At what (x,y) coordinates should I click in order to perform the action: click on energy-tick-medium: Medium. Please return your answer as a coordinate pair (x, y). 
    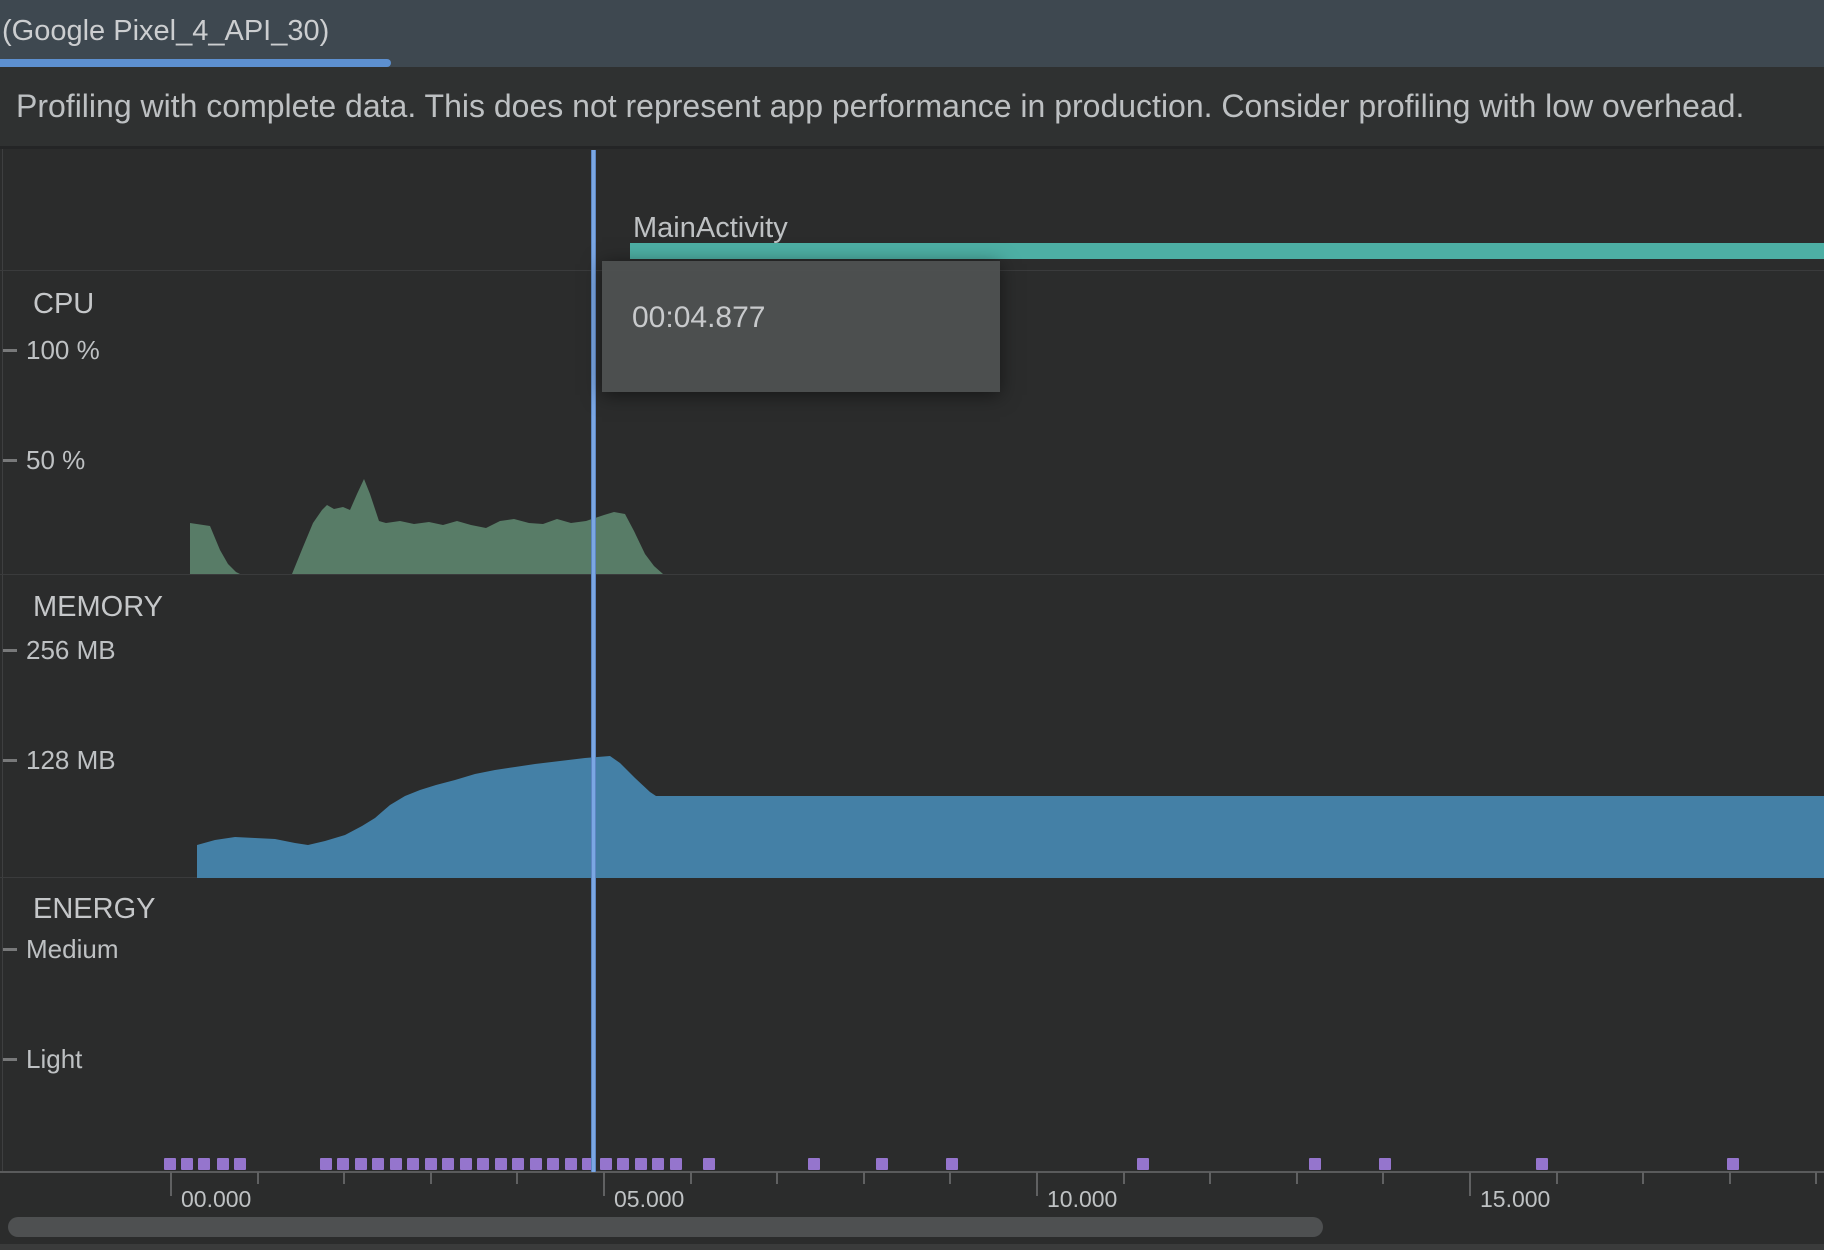
    Looking at the image, I should click on (72, 948).